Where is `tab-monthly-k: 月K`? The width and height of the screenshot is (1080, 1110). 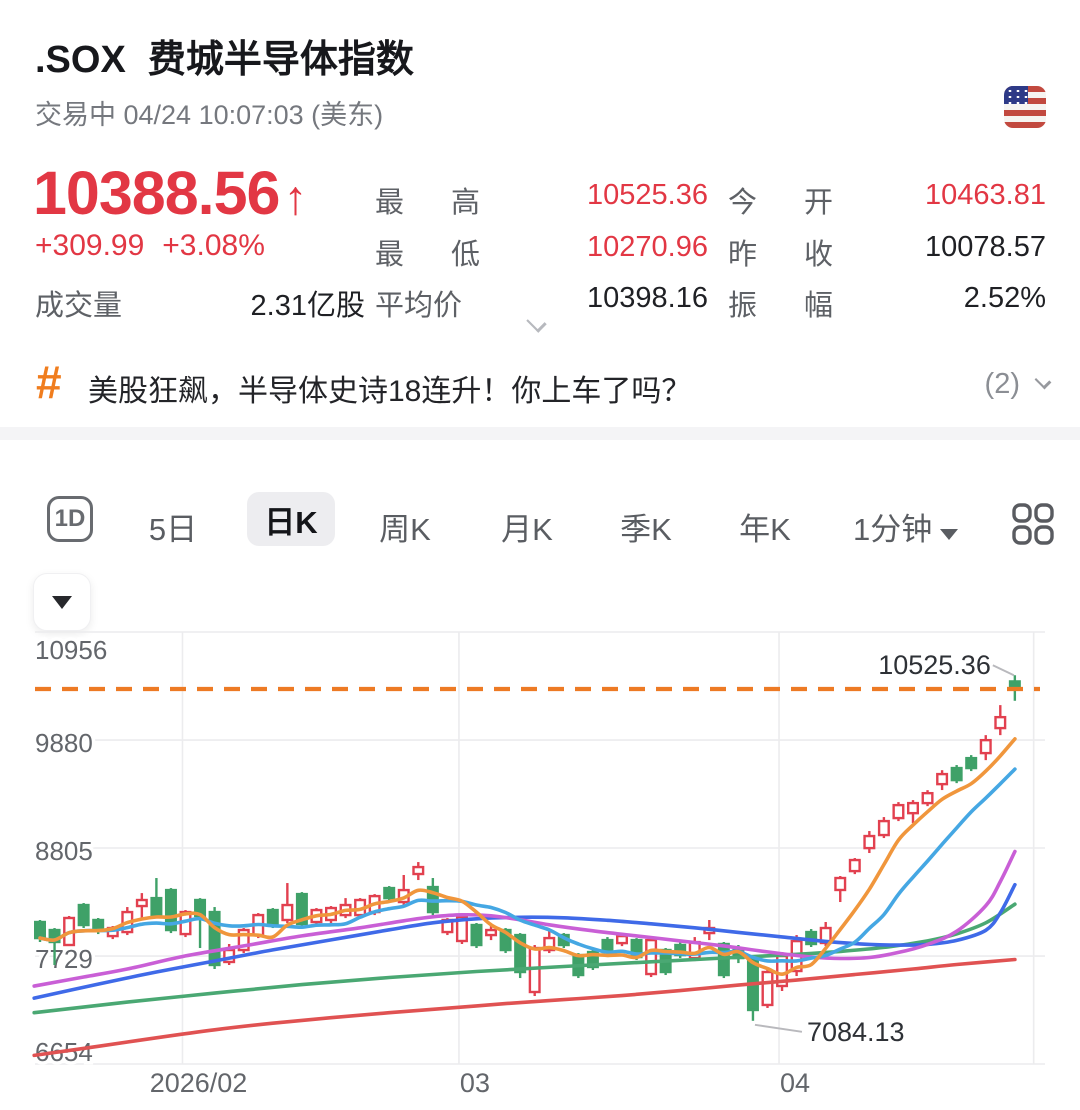
tab-monthly-k: 月K is located at coordinates (527, 529).